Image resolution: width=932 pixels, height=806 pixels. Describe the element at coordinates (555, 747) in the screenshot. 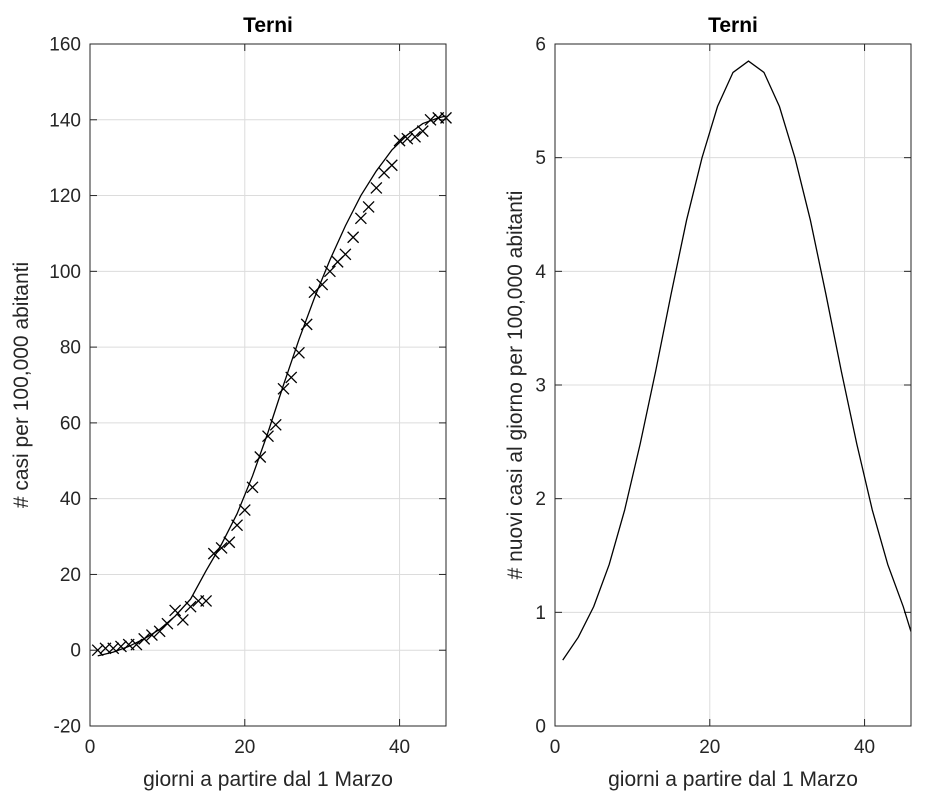

I see `right-xtick-label: 0` at that location.